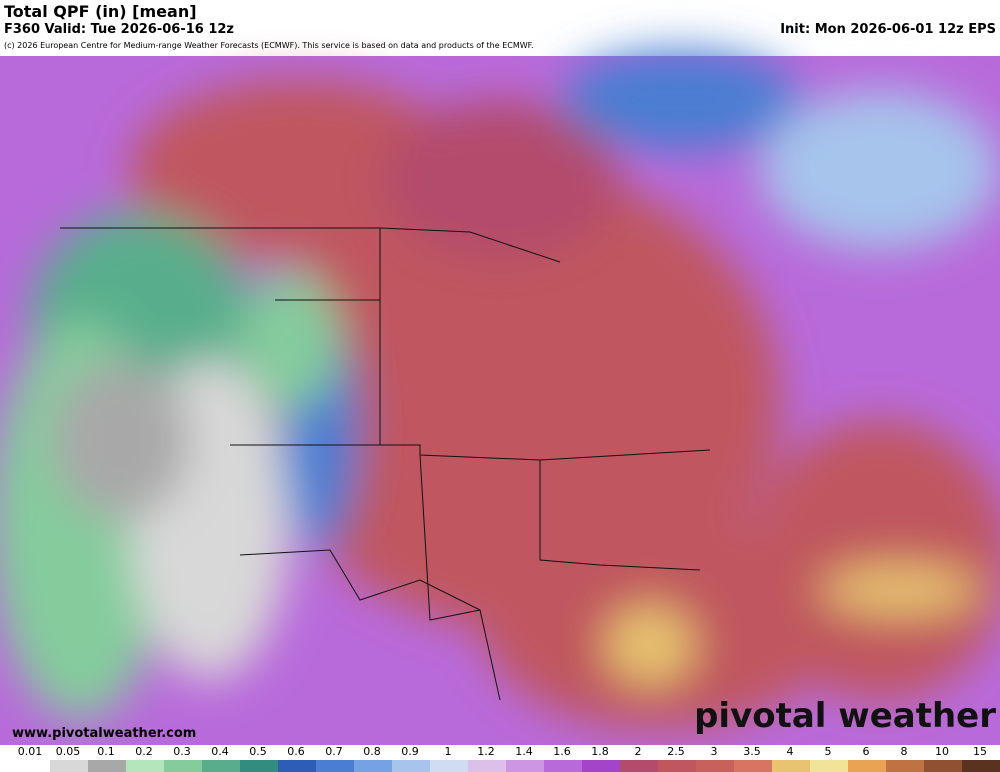  What do you see at coordinates (866, 751) in the screenshot?
I see `colorbar-label: 6` at bounding box center [866, 751].